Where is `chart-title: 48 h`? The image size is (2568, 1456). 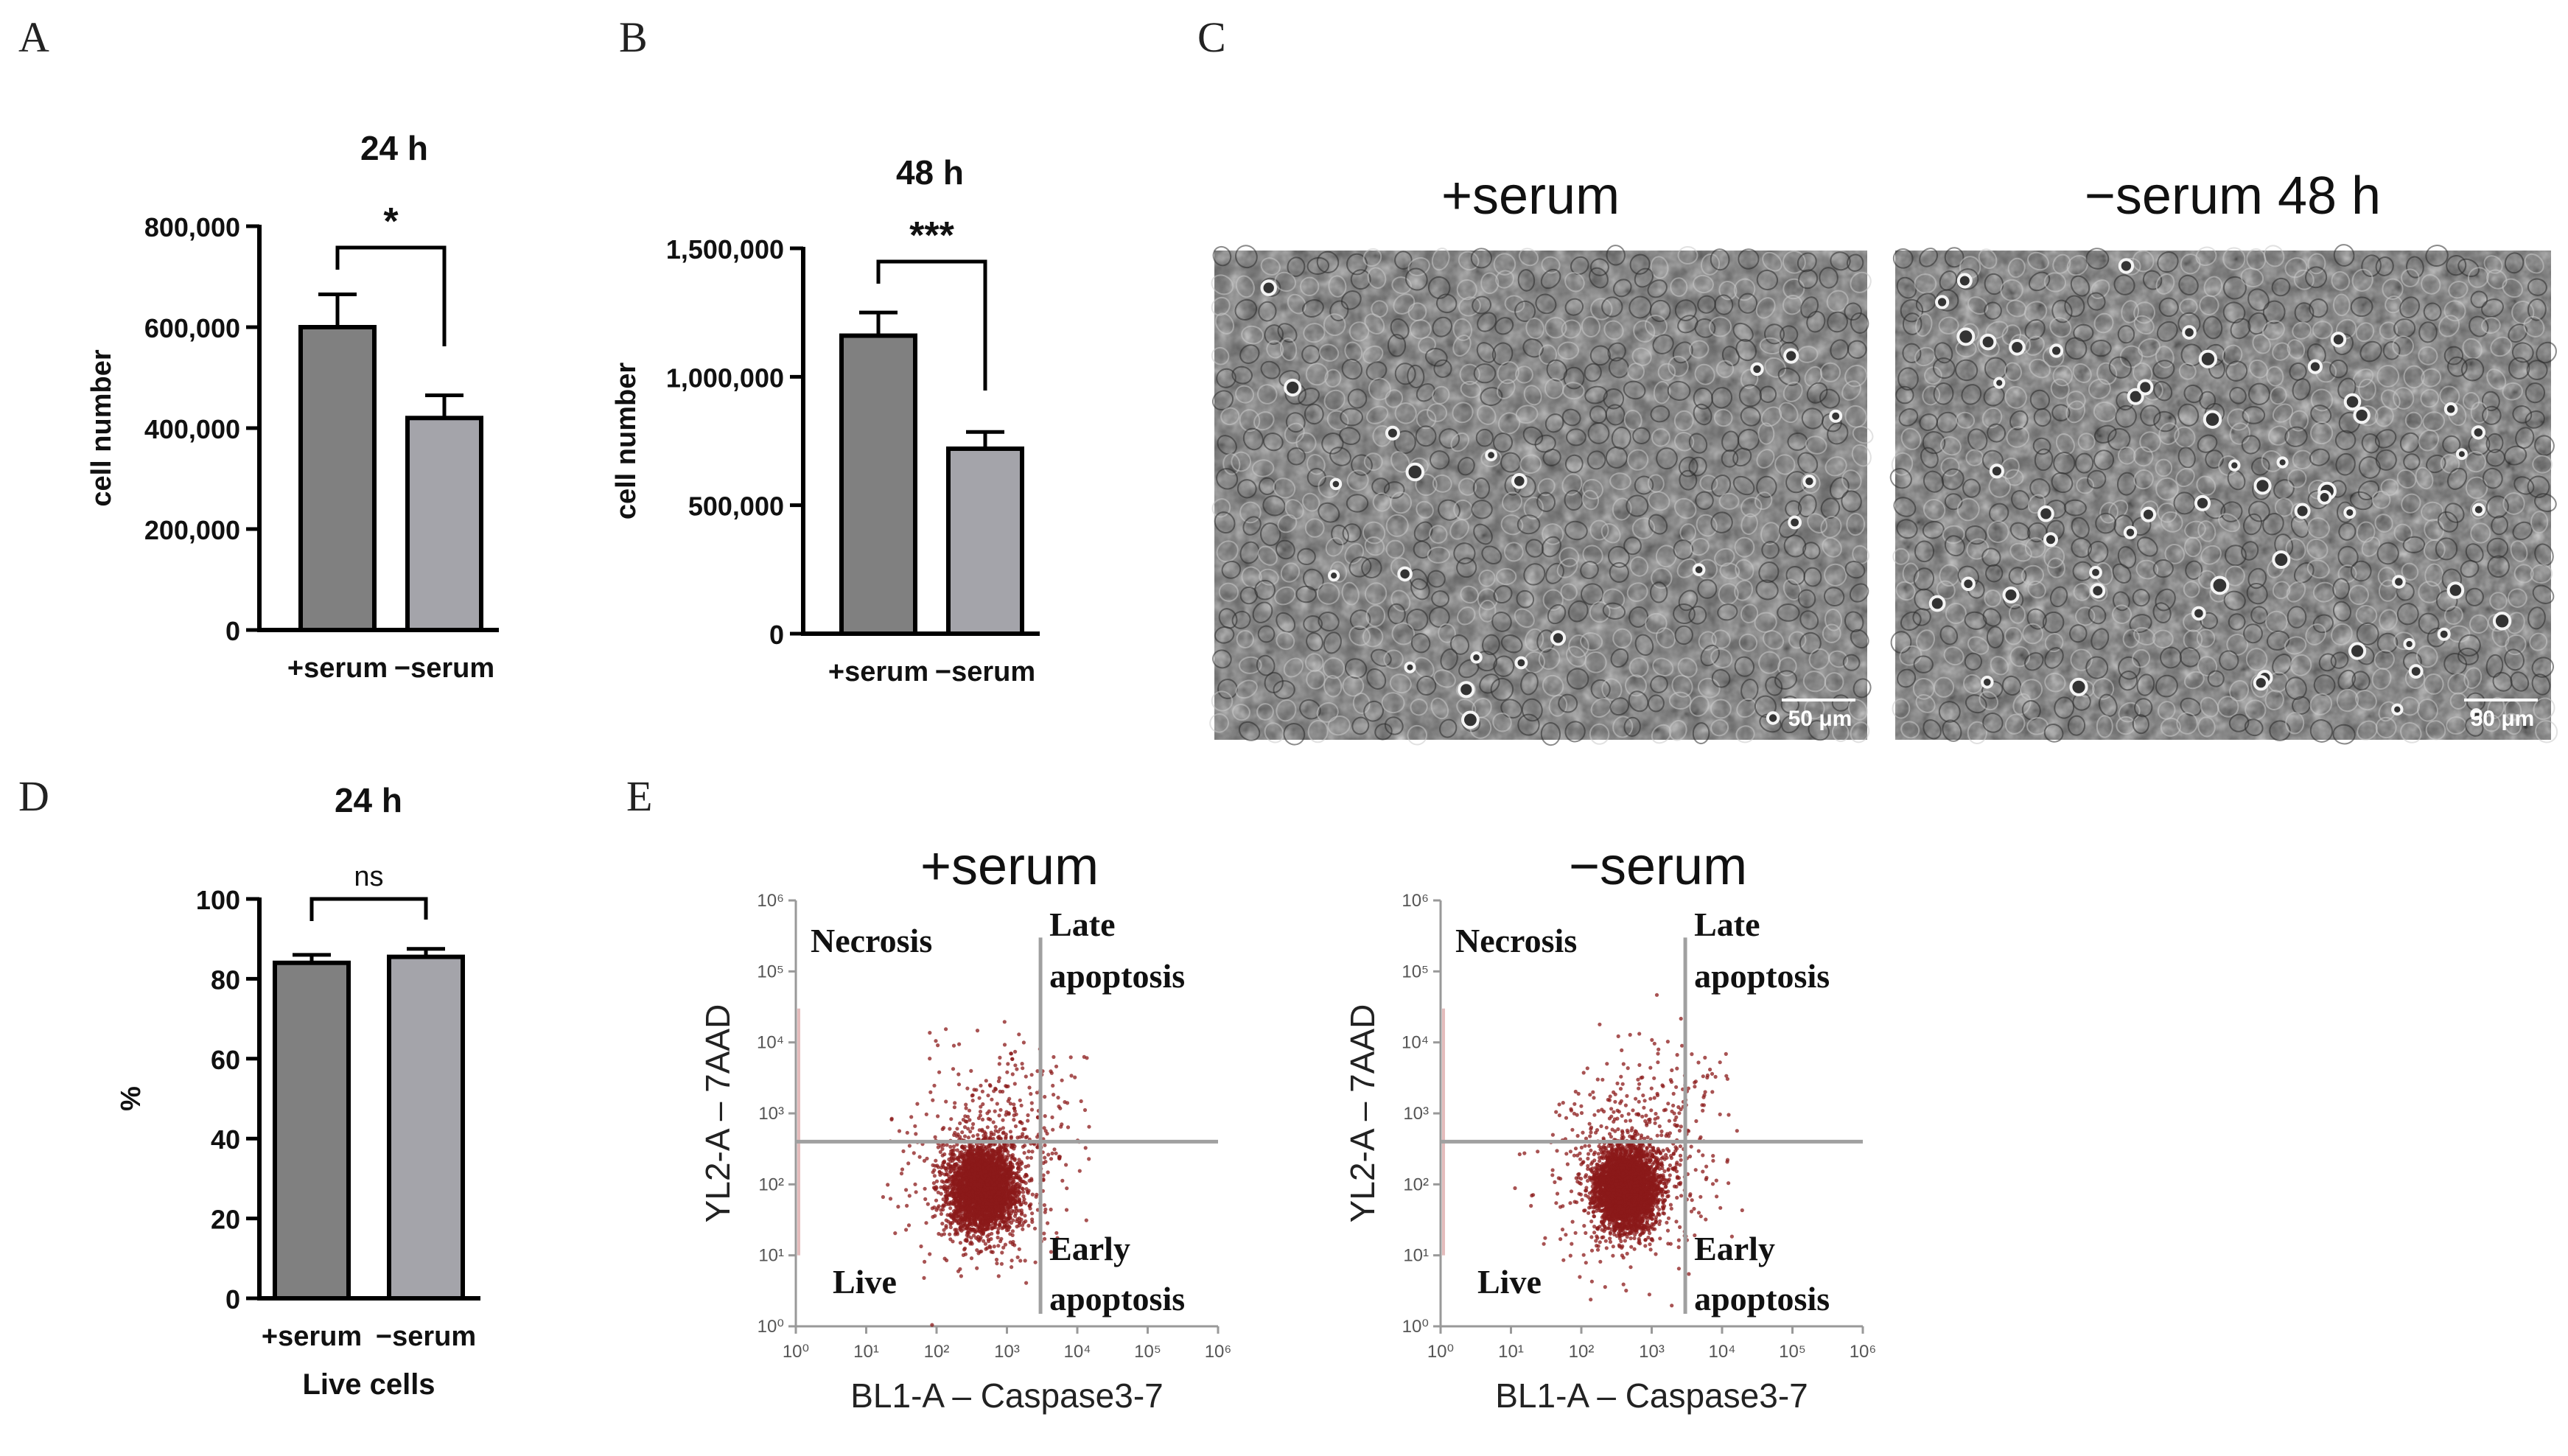
chart-title: 48 h is located at coordinates (930, 172).